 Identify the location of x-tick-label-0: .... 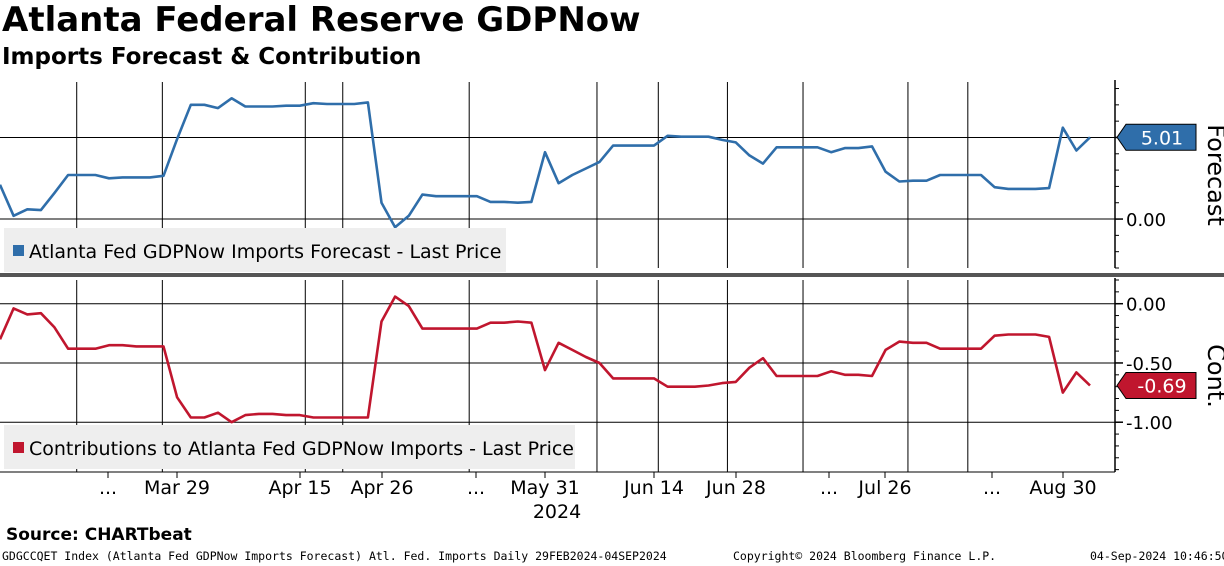
(108, 488).